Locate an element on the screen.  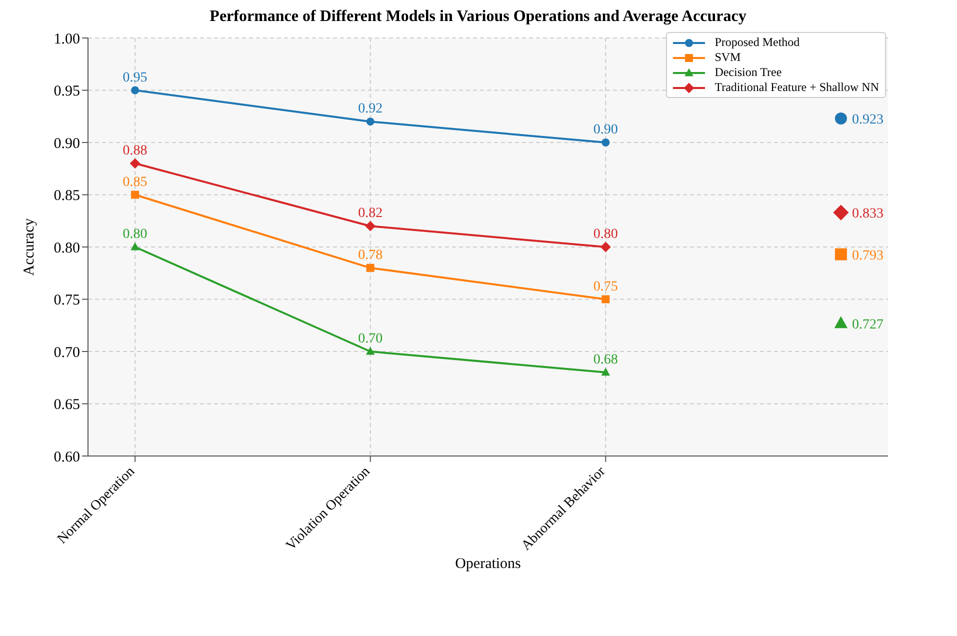
data-label: 0.92 is located at coordinates (370, 109).